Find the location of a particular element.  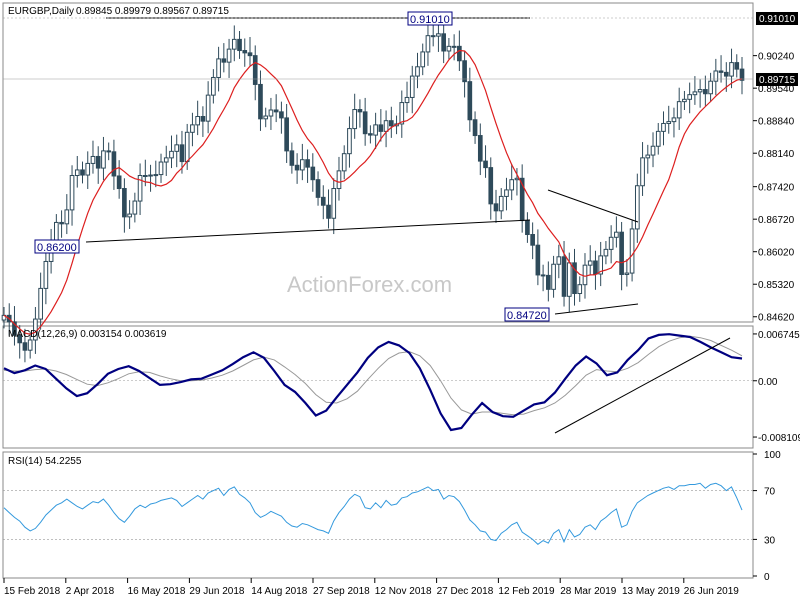

ohlc-header: 0.89845 0.89979 0.89567 0.89715 is located at coordinates (152, 11).